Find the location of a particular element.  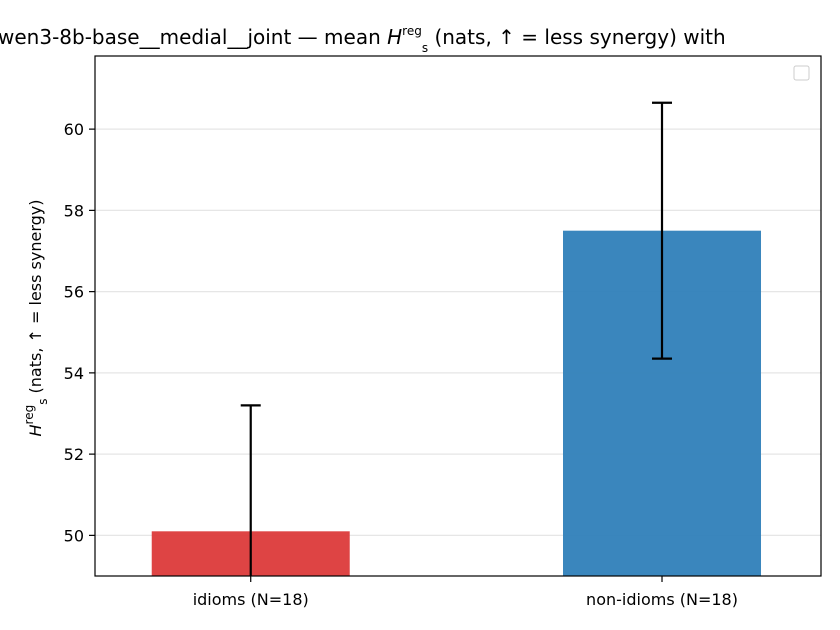

y-tick-label: 52 is located at coordinates (74, 454).